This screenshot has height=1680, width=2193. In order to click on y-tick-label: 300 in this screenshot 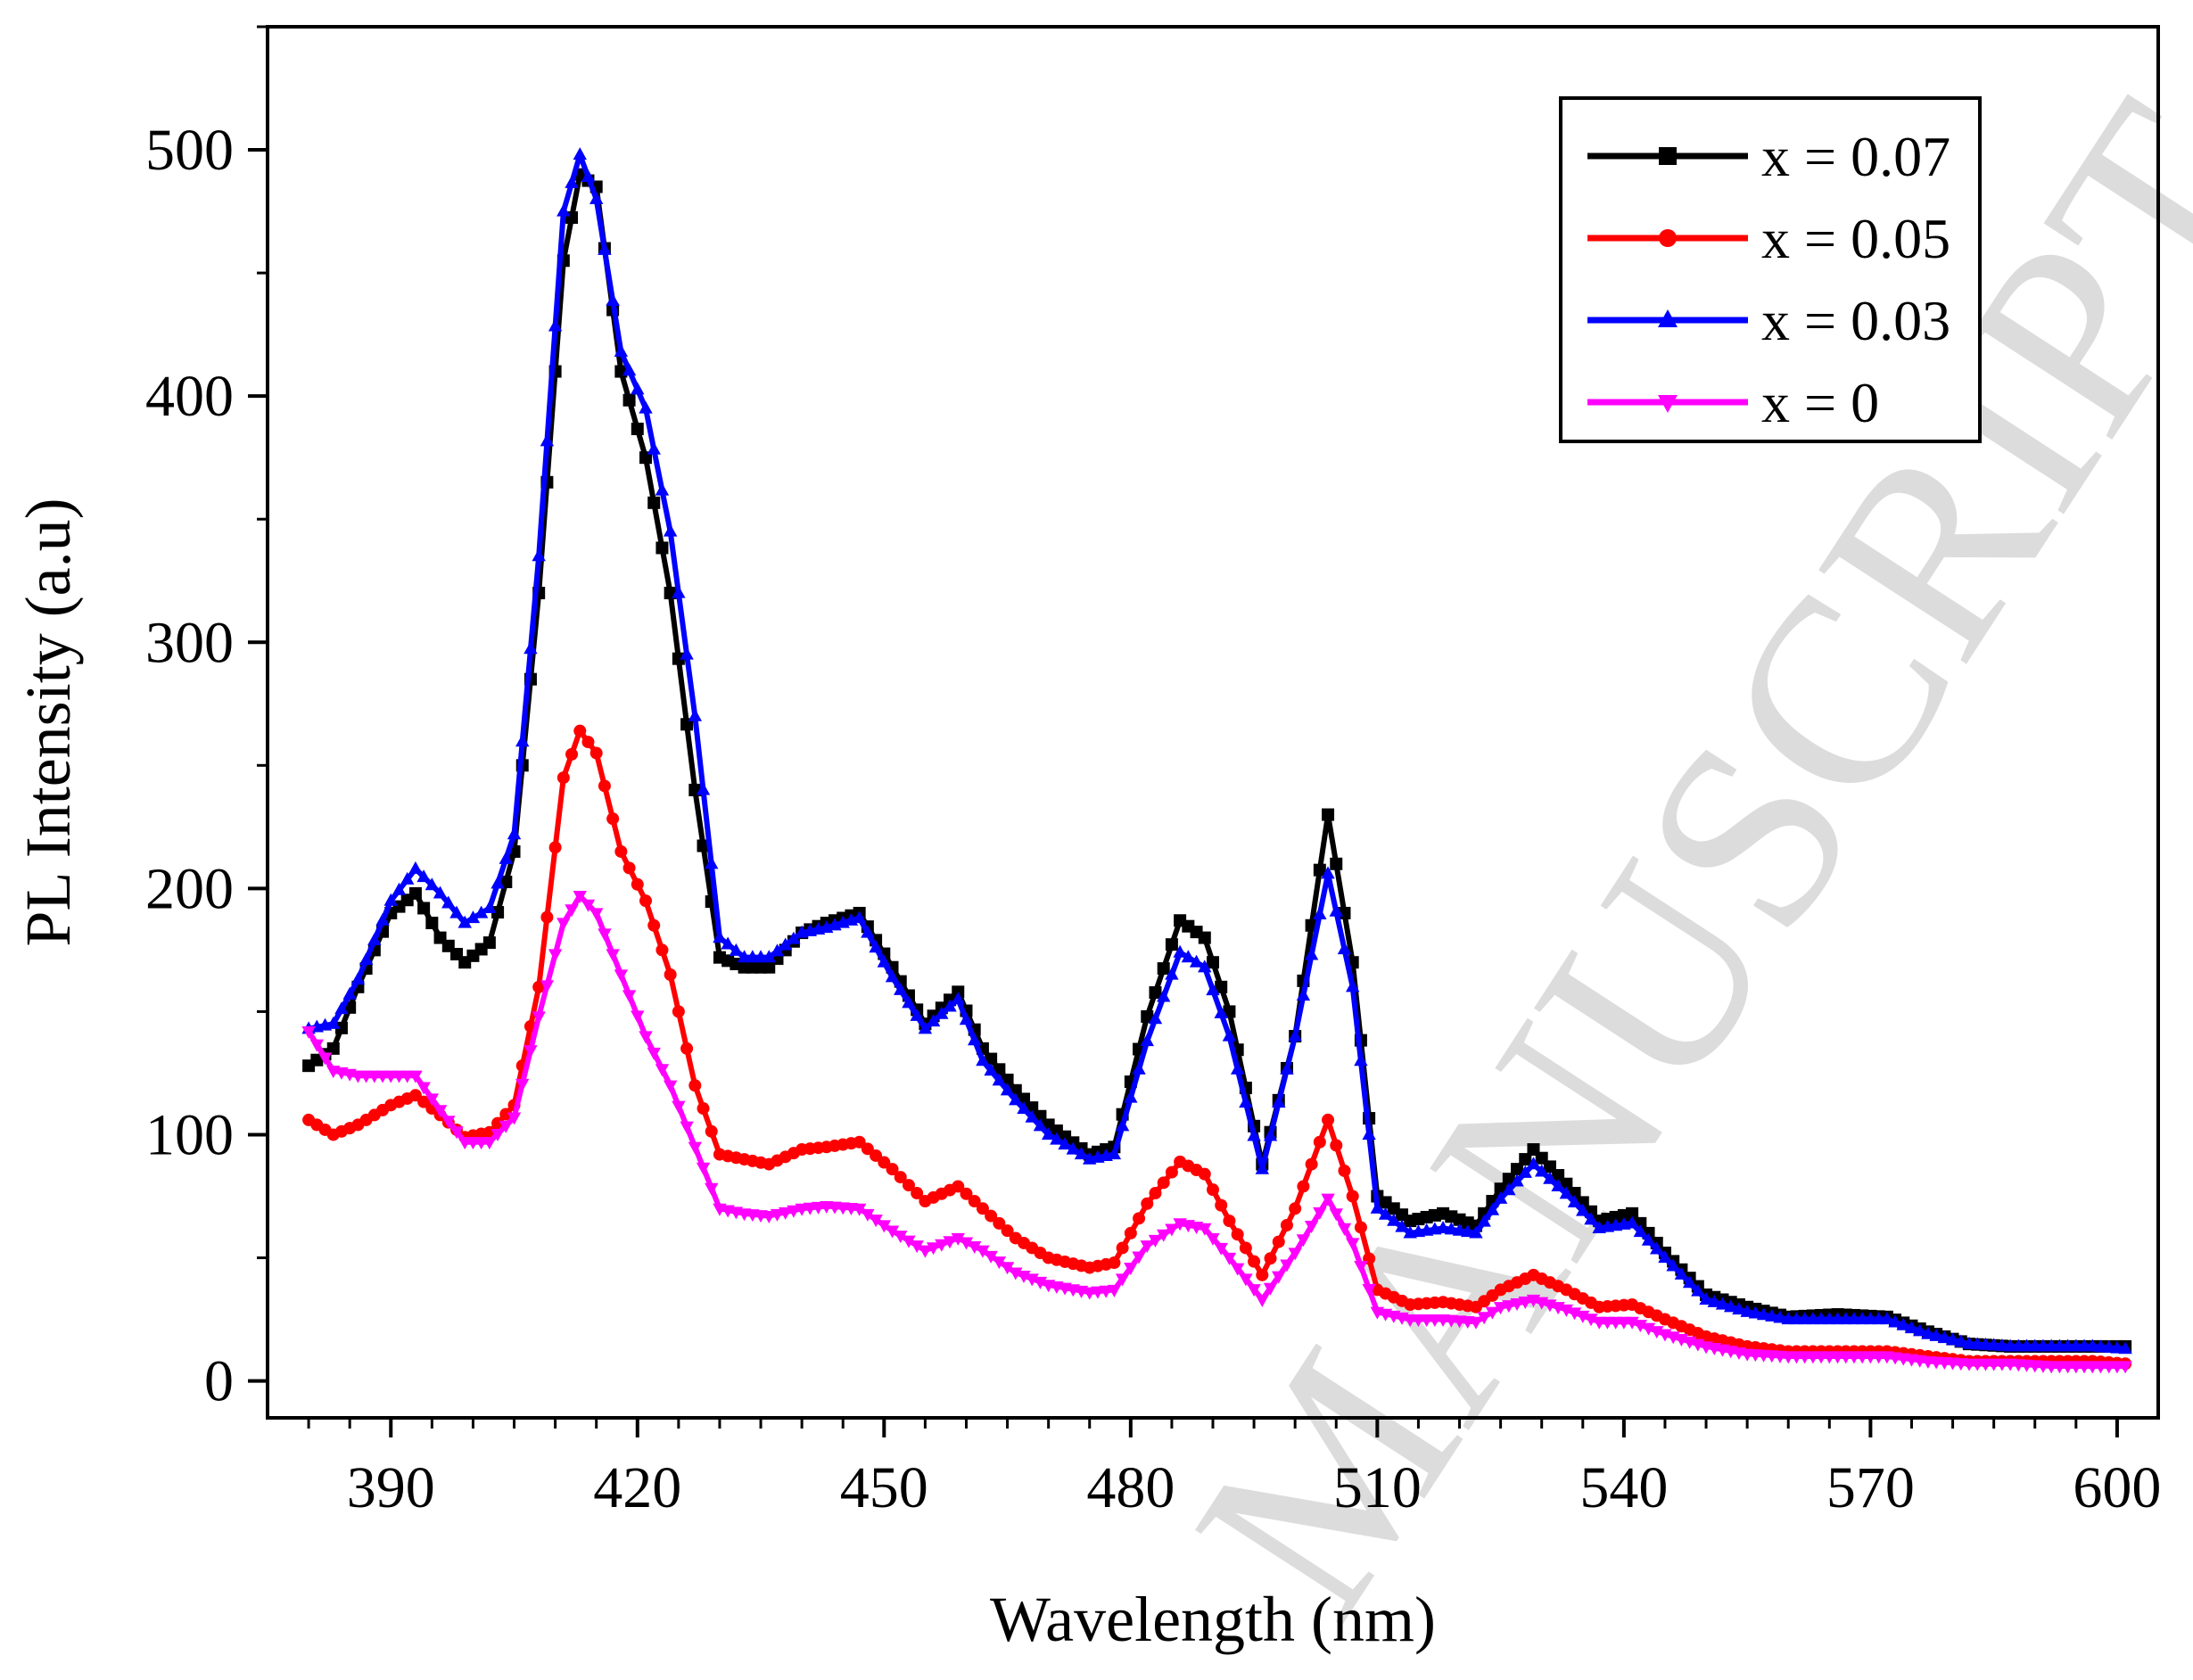, I will do `click(189, 642)`.